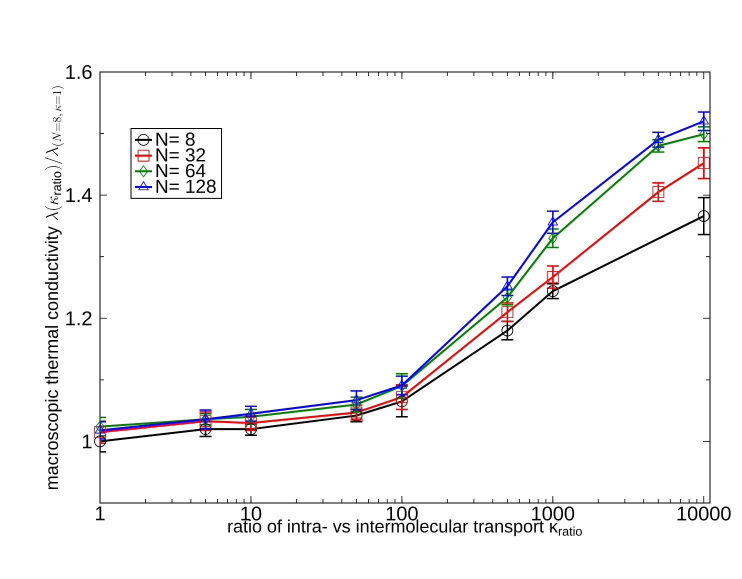 The image size is (742, 579). What do you see at coordinates (100, 513) in the screenshot?
I see `x-tick-label: 1` at bounding box center [100, 513].